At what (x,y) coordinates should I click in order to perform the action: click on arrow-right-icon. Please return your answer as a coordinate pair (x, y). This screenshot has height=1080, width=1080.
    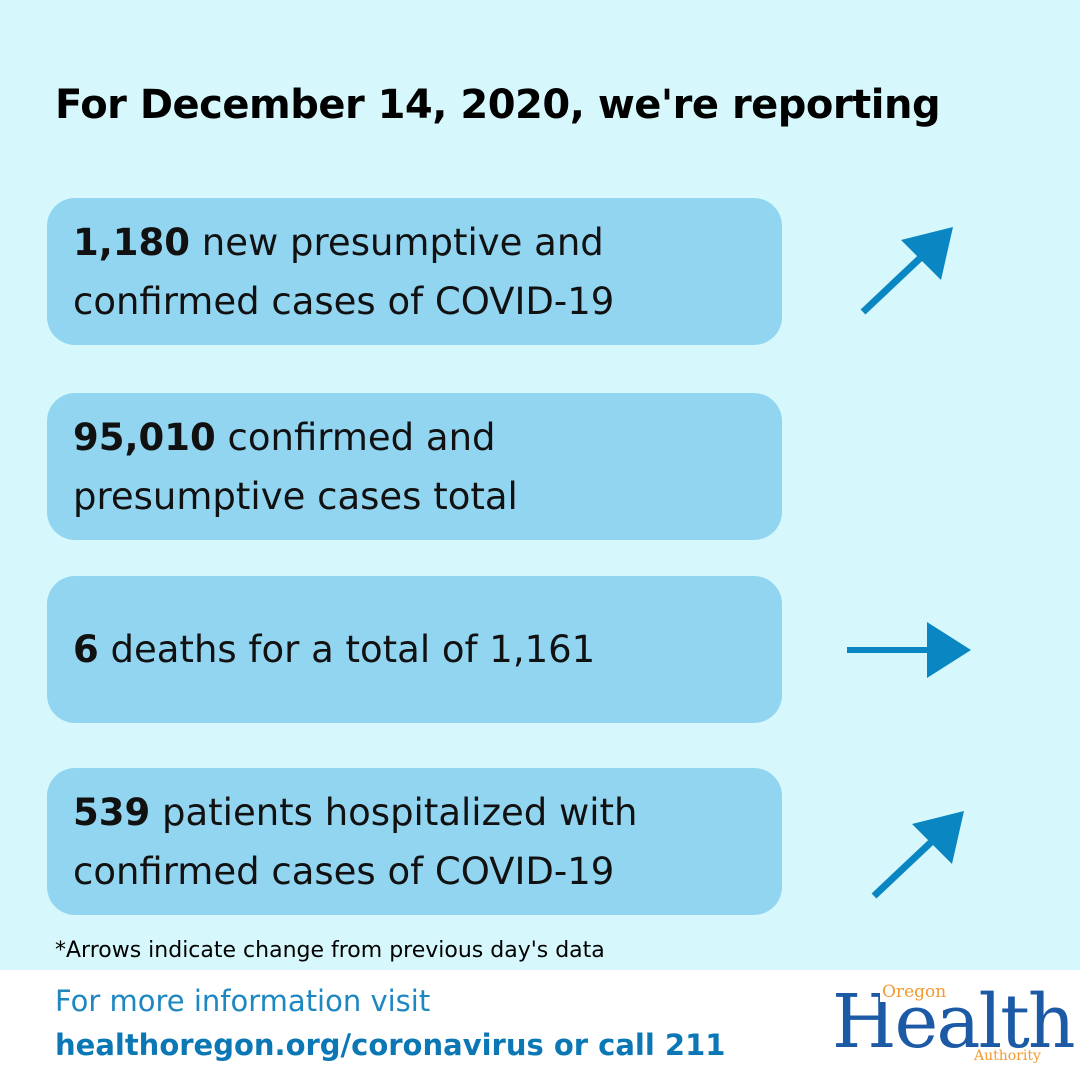
    Looking at the image, I should click on (909, 650).